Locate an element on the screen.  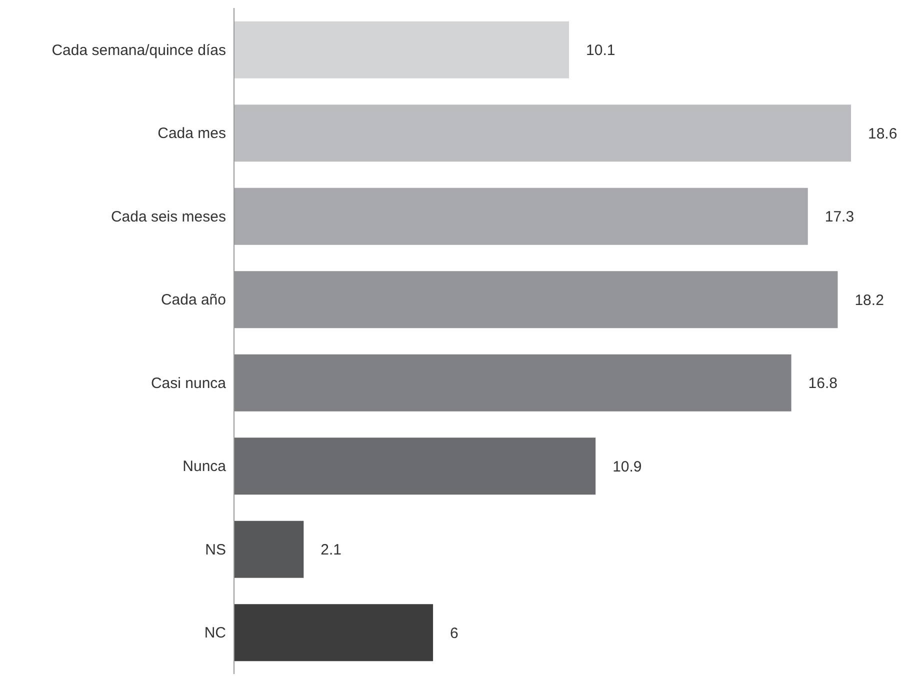
data-label: 18.2 is located at coordinates (869, 300).